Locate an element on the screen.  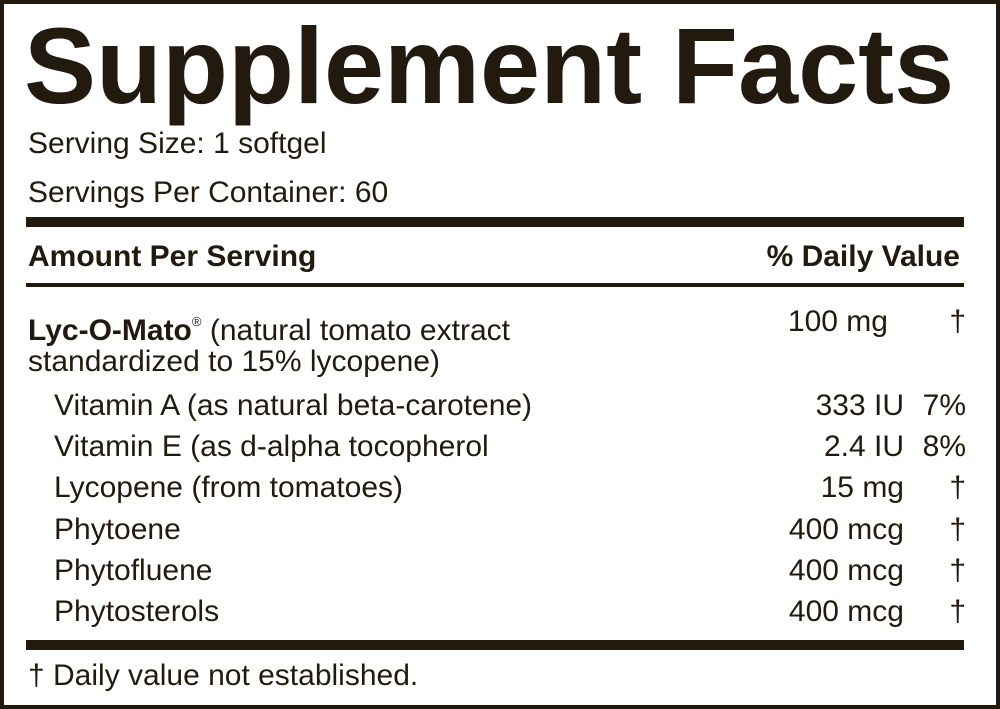
column-header: % Daily Value is located at coordinates (863, 256).